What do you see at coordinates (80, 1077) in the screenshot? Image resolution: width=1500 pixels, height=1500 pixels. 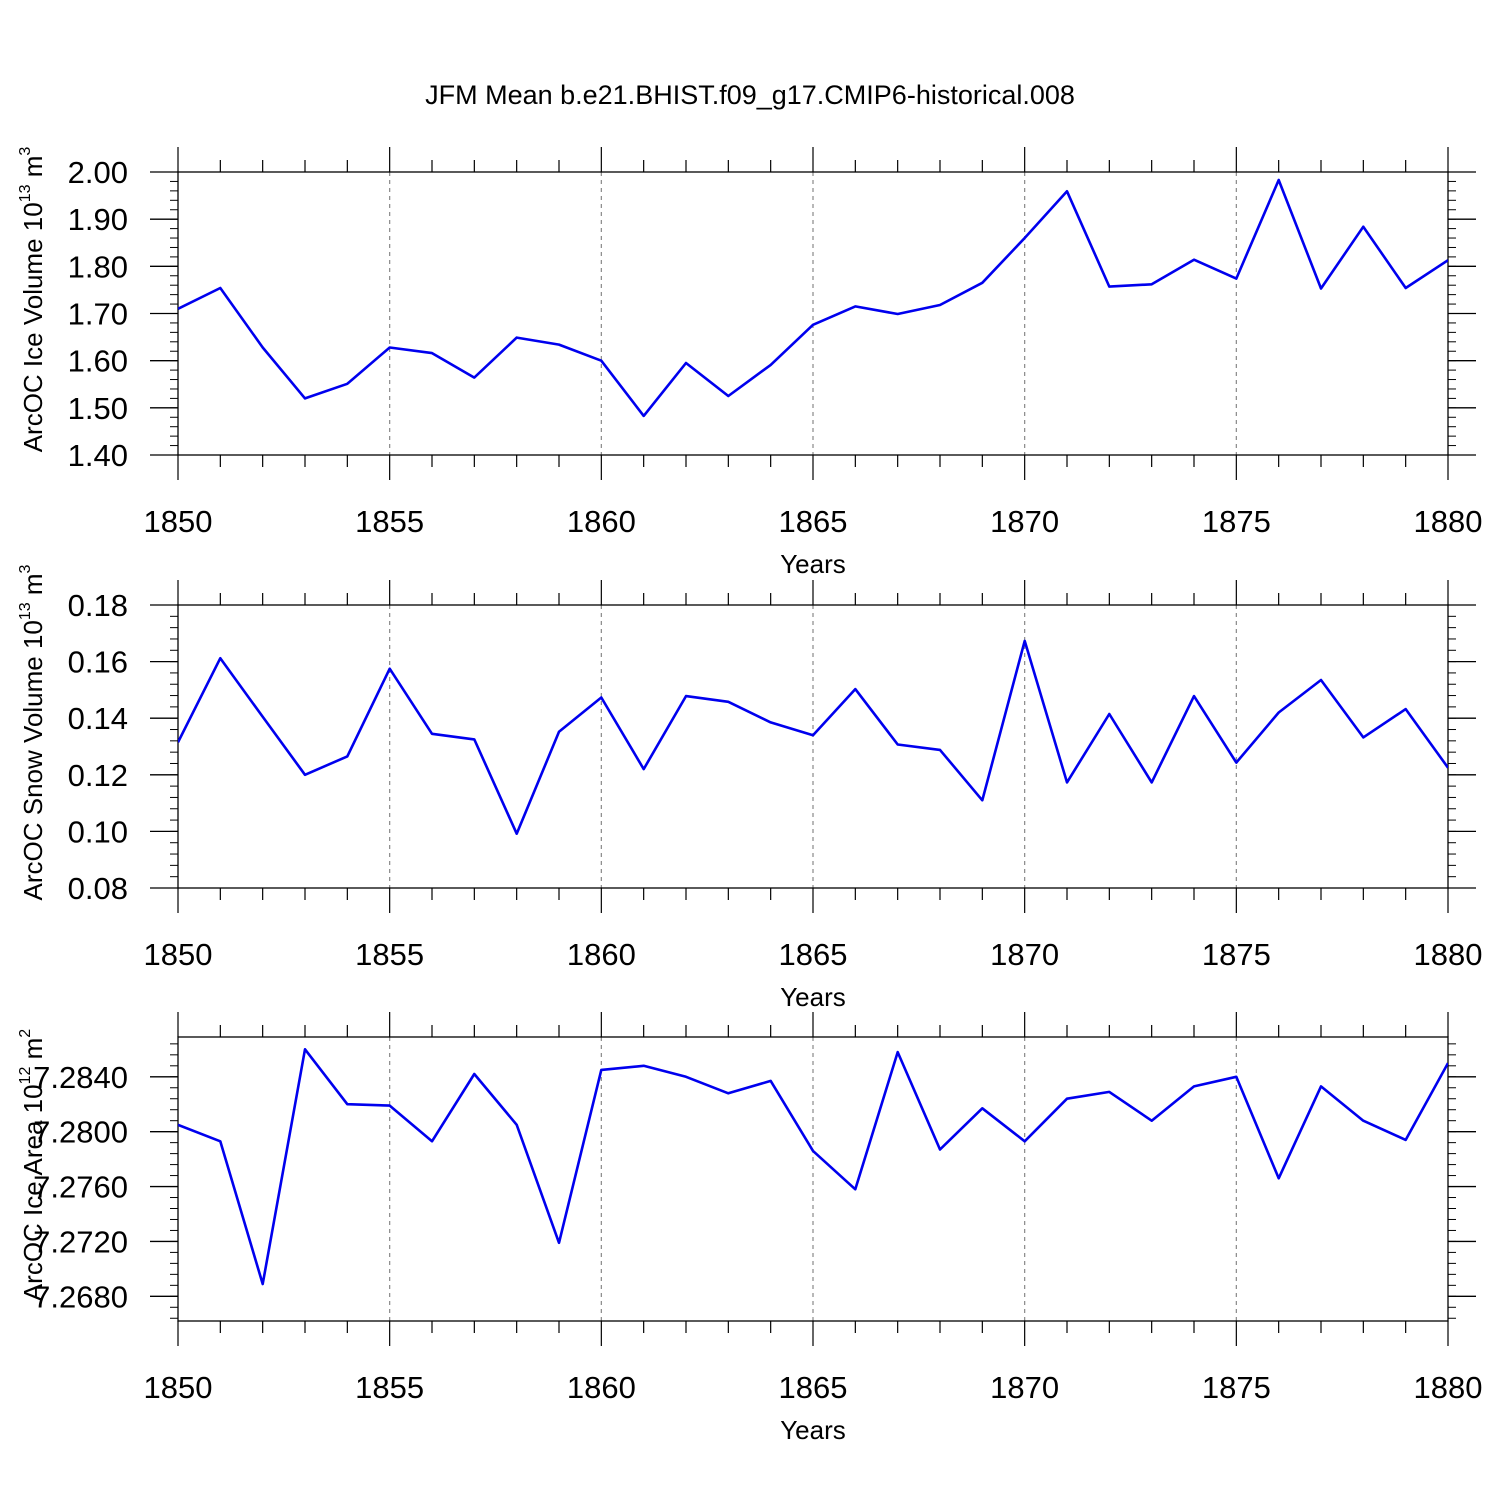 I see `y-tick-label-7.2840: 7.2840` at bounding box center [80, 1077].